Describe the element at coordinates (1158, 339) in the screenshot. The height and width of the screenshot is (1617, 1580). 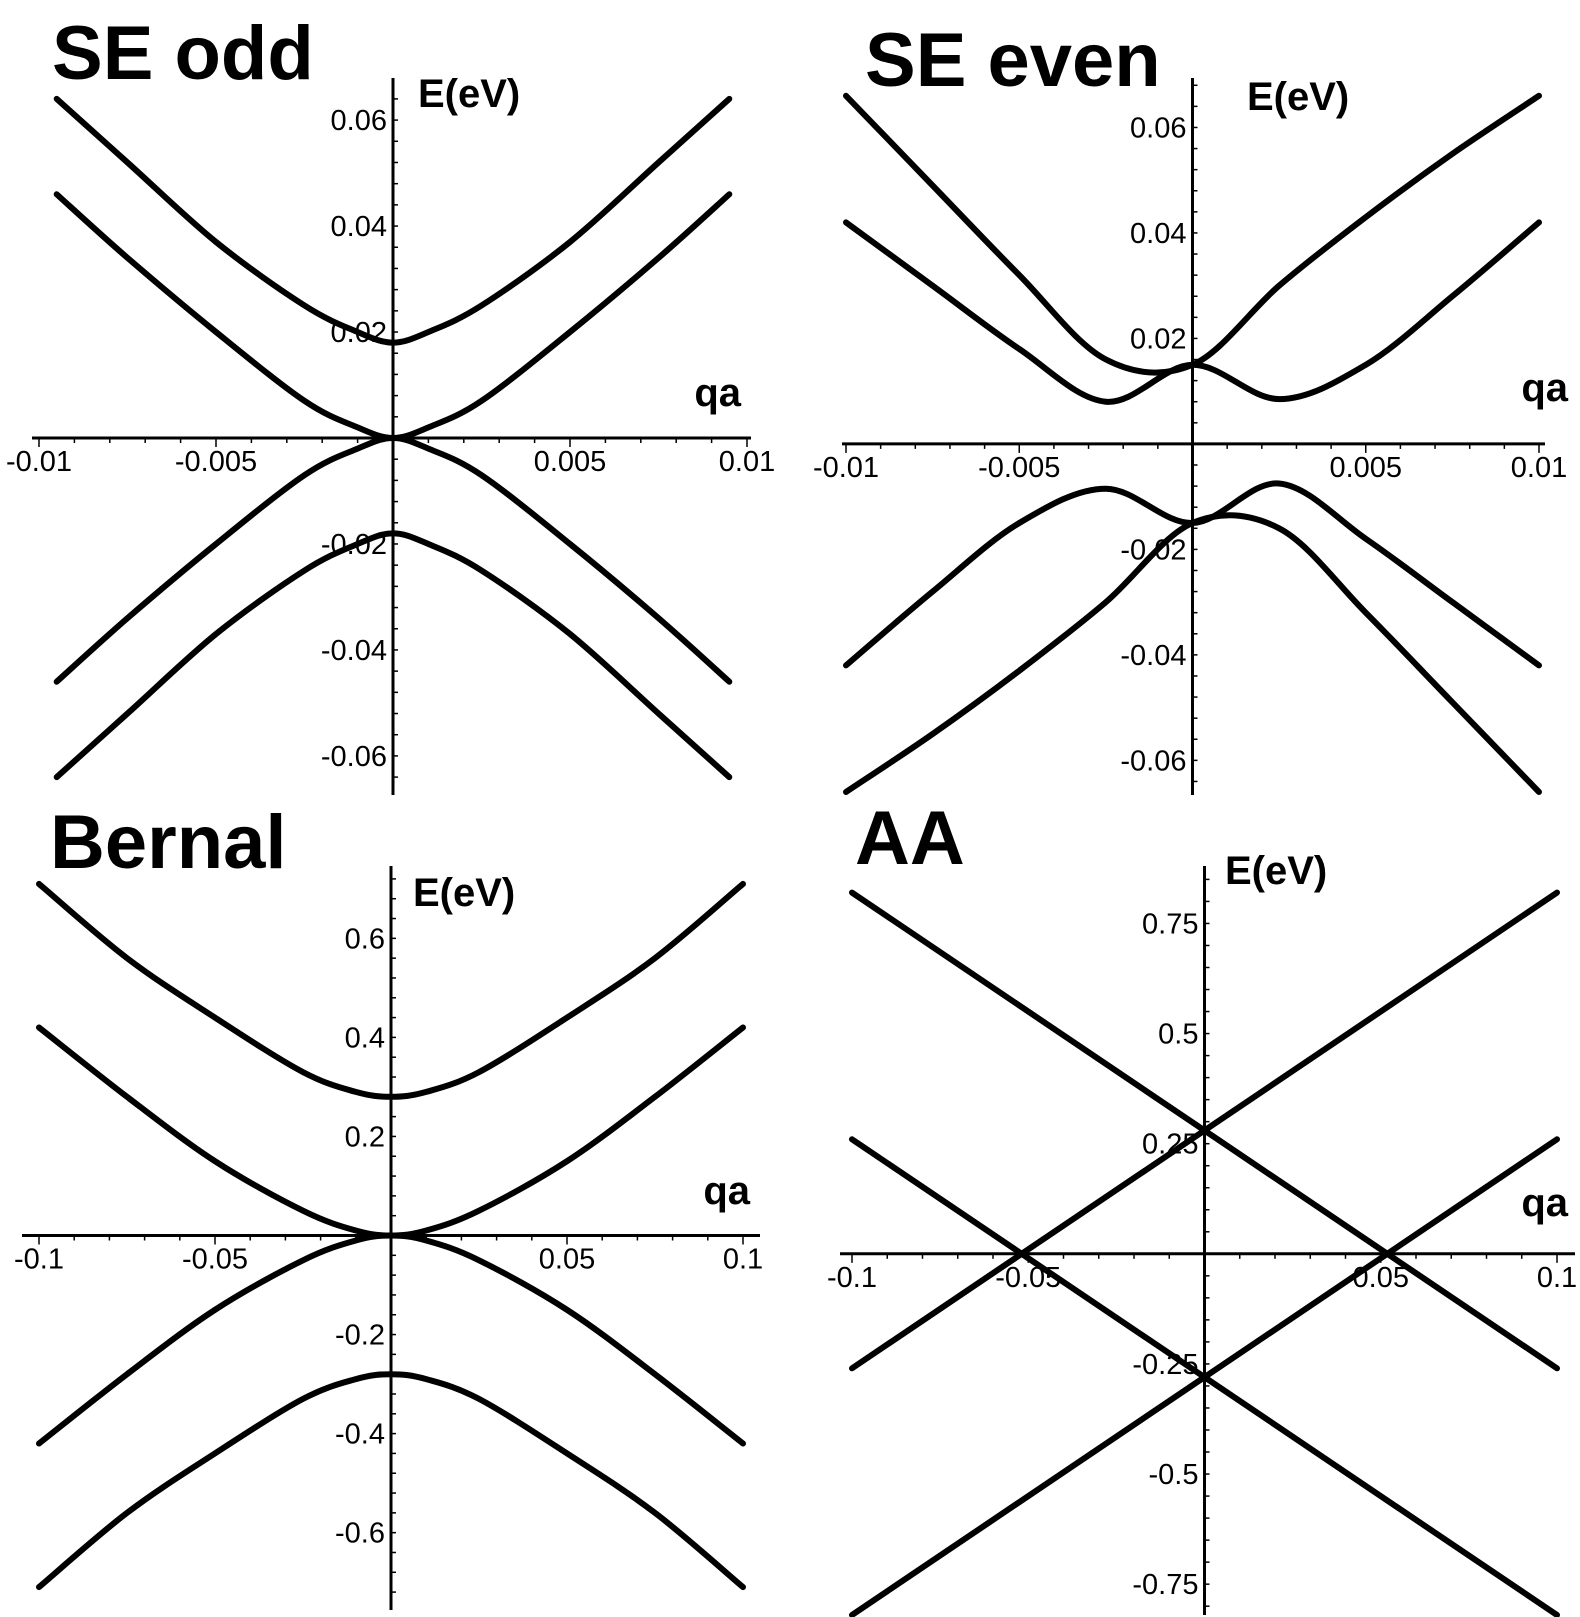
I see `y-tick-label: 0.02` at that location.